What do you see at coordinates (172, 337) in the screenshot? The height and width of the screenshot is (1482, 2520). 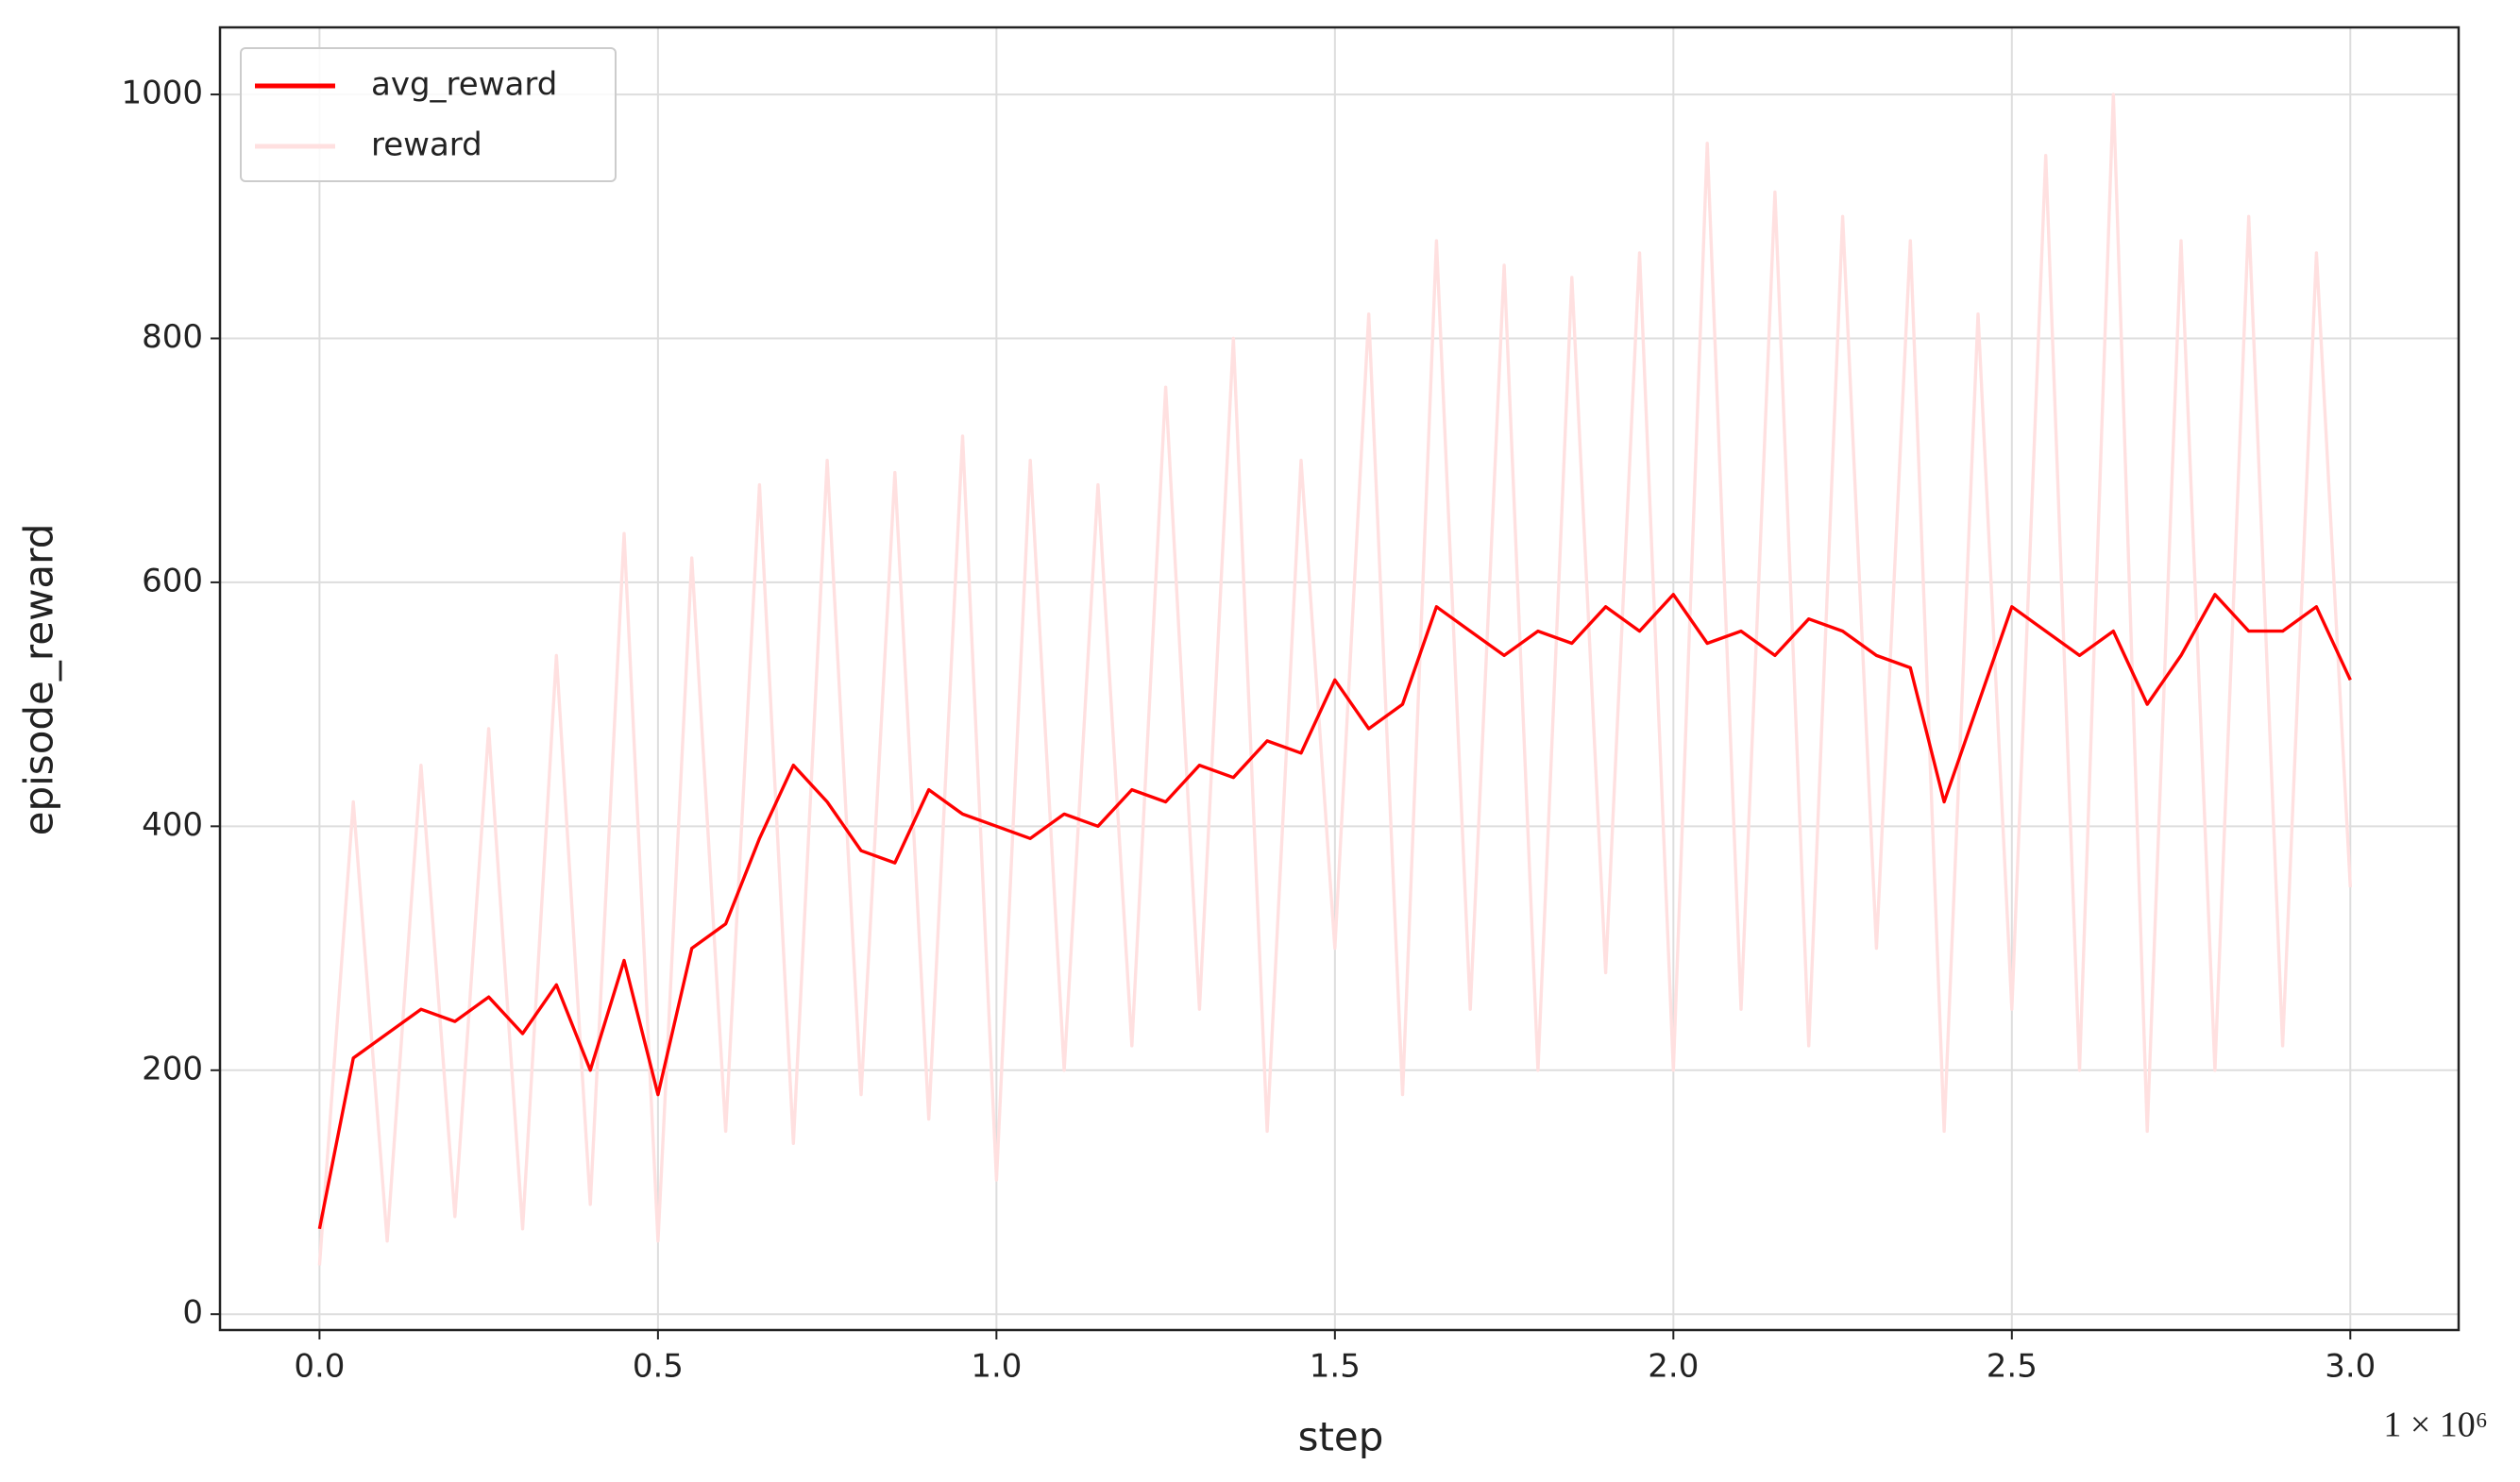 I see `y-tick-label: 800` at bounding box center [172, 337].